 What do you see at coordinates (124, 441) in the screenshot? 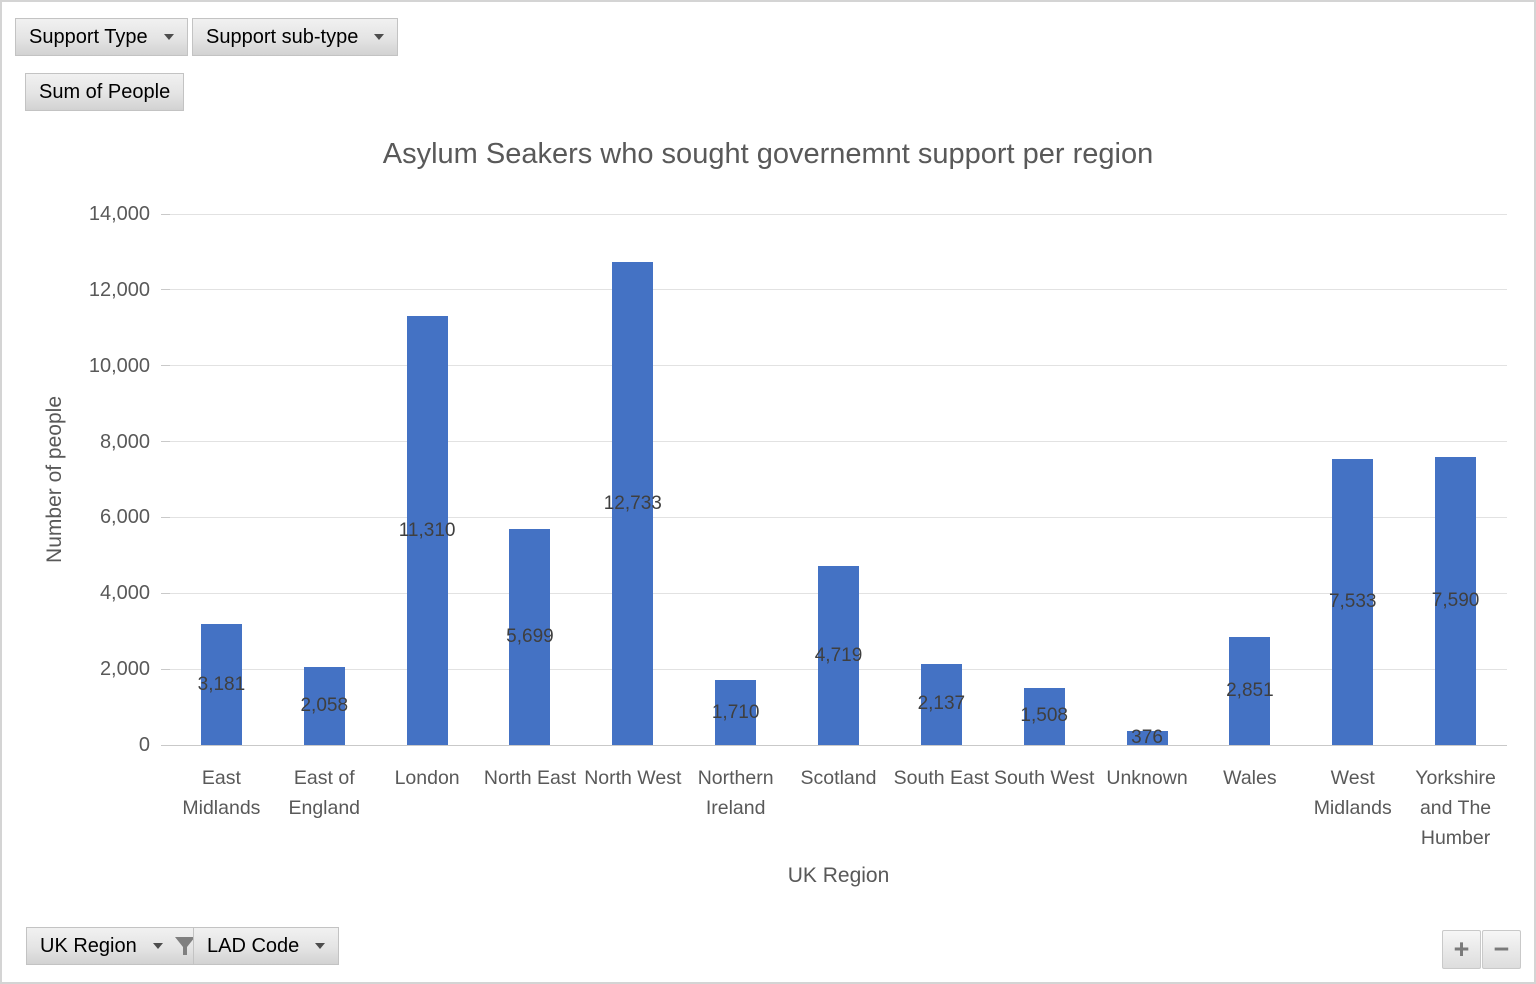
I see `y-tick-label: 8,000` at bounding box center [124, 441].